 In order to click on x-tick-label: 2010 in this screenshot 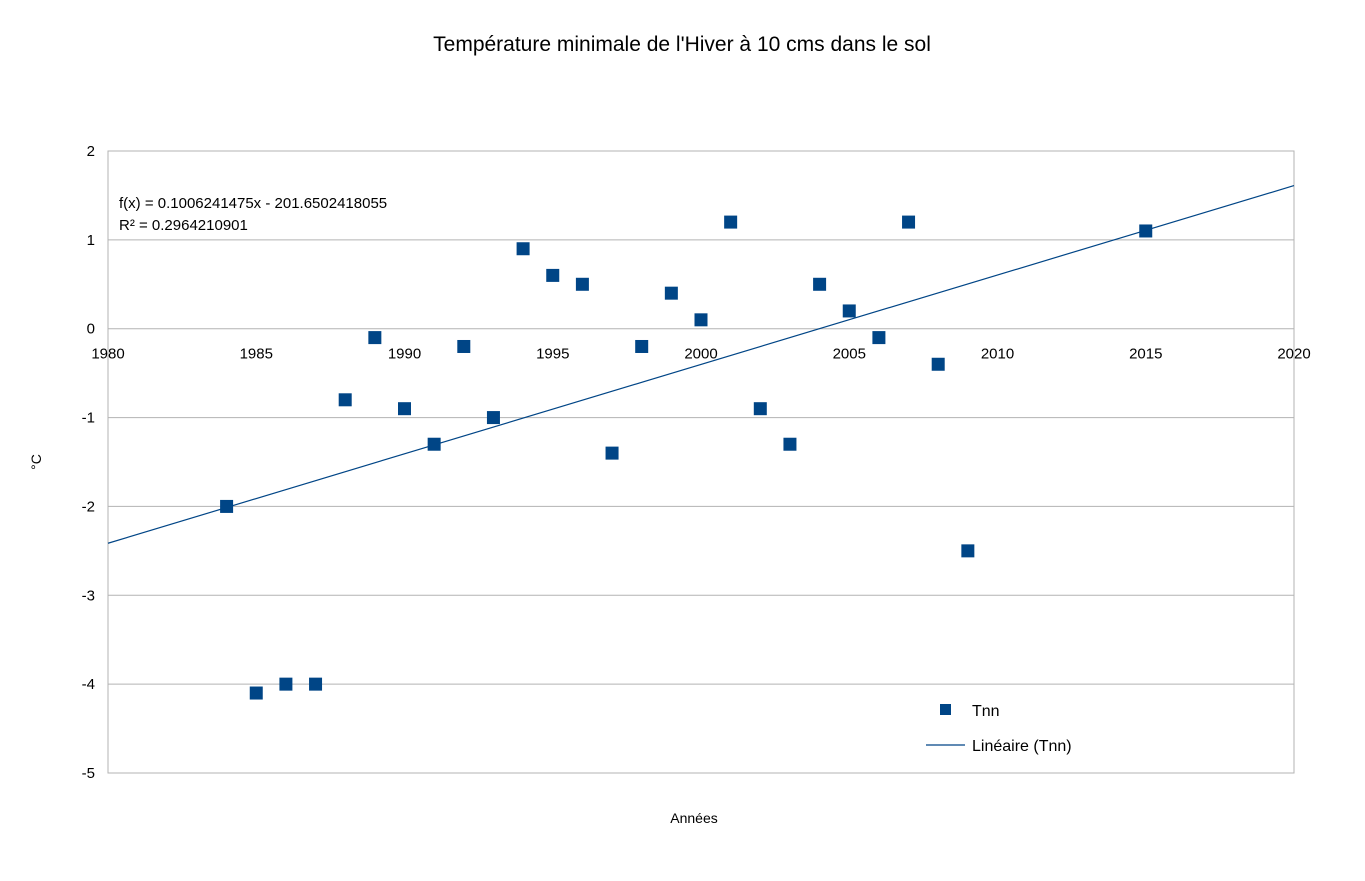, I will do `click(997, 354)`.